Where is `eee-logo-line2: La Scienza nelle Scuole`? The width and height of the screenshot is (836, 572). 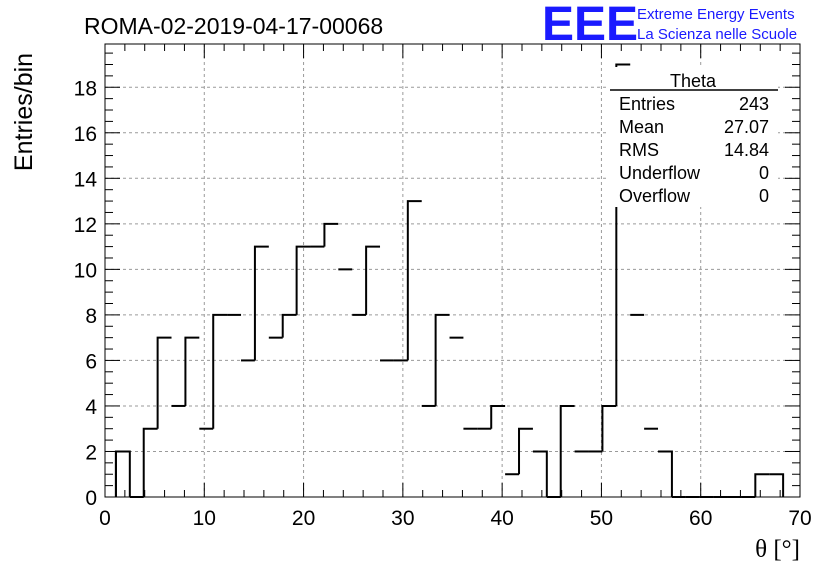 eee-logo-line2: La Scienza nelle Scuole is located at coordinates (717, 34).